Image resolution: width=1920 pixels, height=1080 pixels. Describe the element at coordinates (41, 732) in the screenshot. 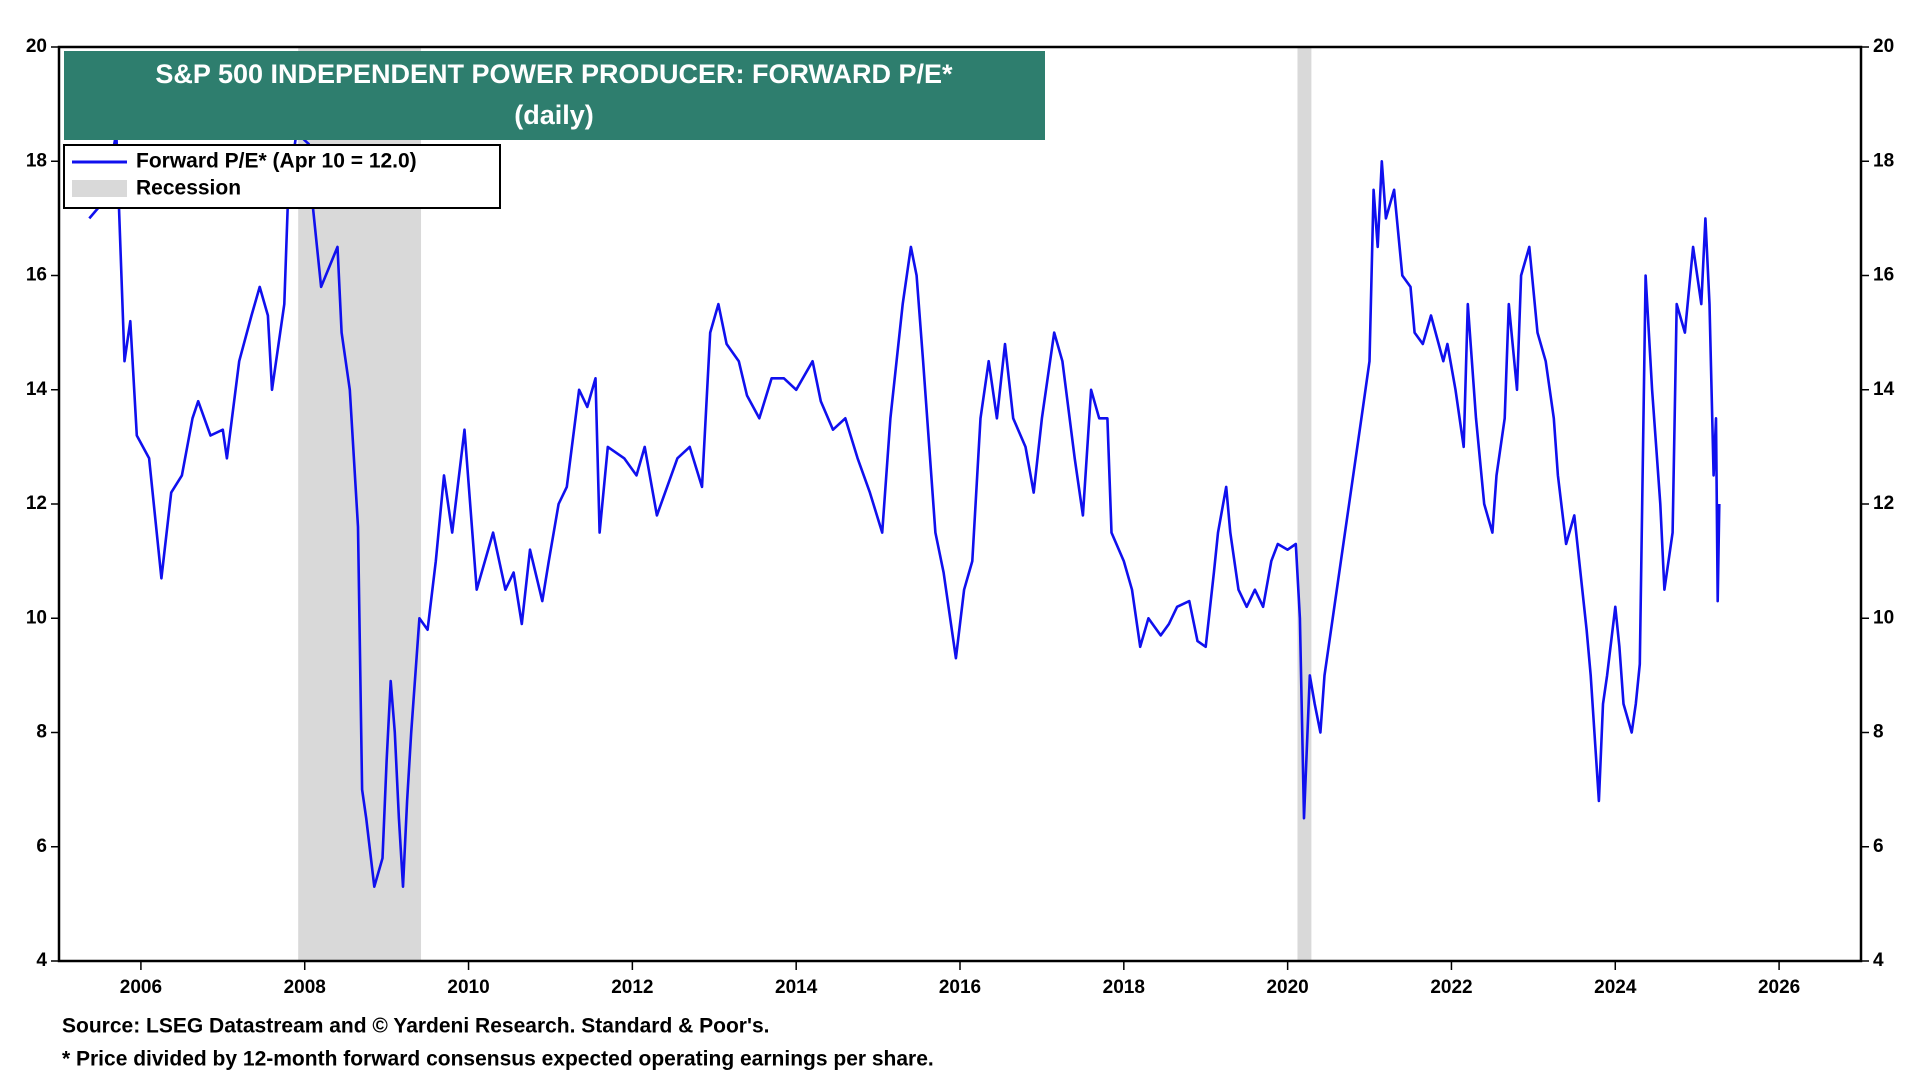

I see `y-tick-label: 8` at that location.